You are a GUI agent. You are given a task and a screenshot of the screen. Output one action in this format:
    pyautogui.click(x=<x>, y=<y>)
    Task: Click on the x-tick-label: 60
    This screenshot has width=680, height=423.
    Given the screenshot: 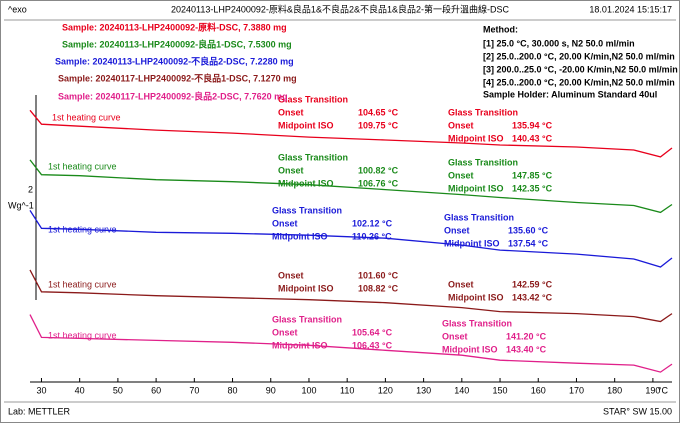 What is the action you would take?
    pyautogui.click(x=156, y=390)
    